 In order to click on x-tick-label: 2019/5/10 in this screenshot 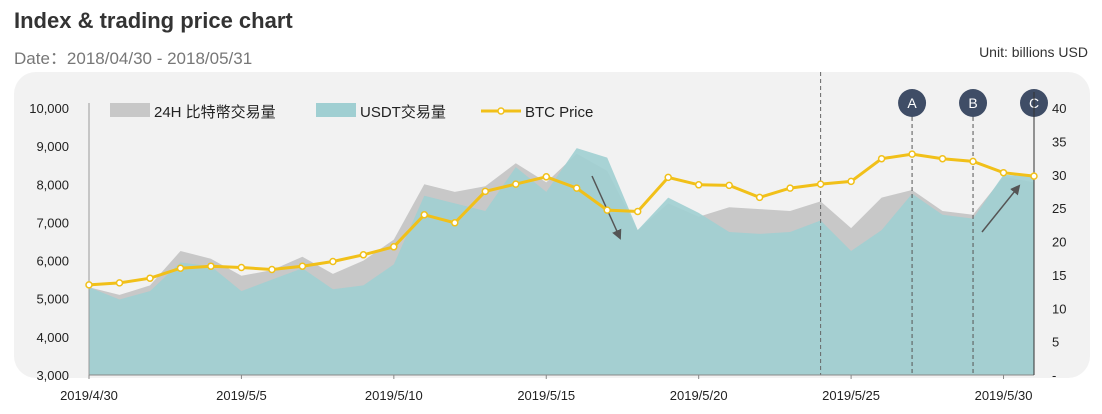, I will do `click(394, 395)`.